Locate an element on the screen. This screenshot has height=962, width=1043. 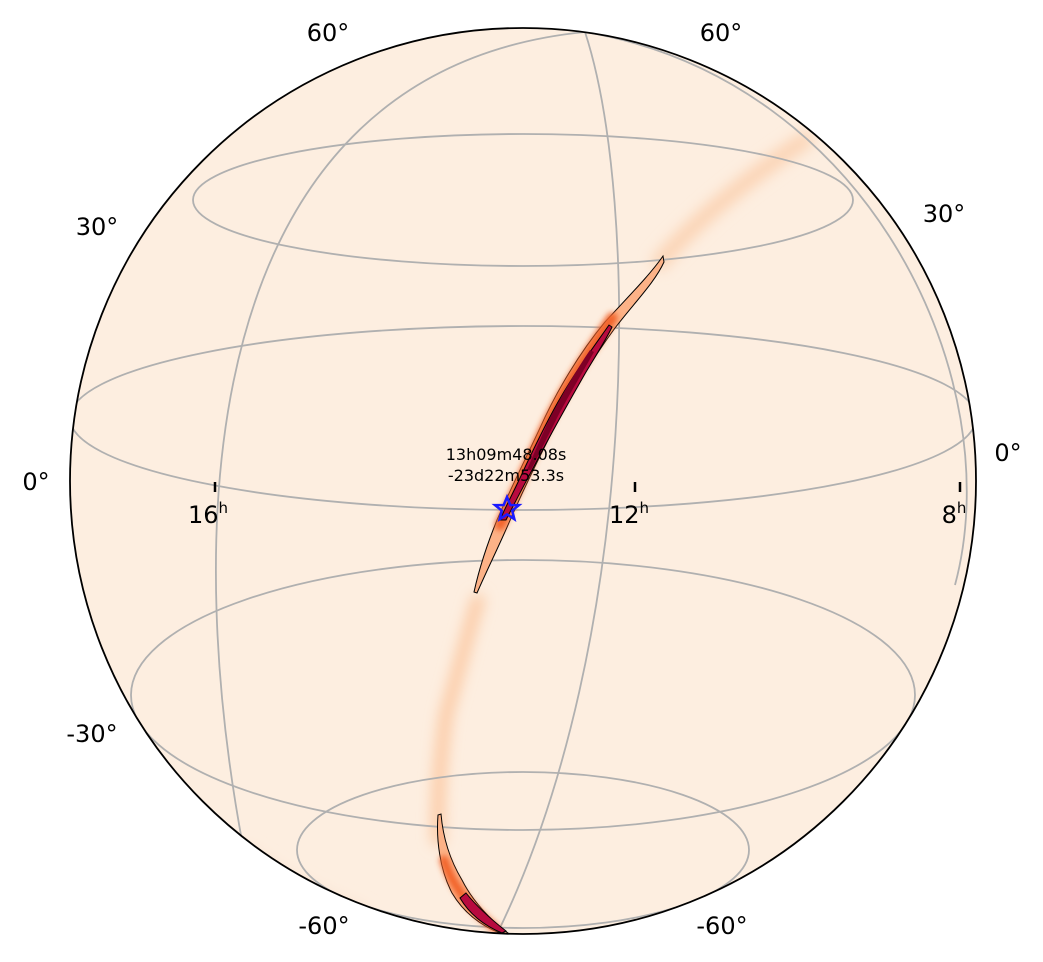
dec-label-30-left: 30° is located at coordinates (97, 227).